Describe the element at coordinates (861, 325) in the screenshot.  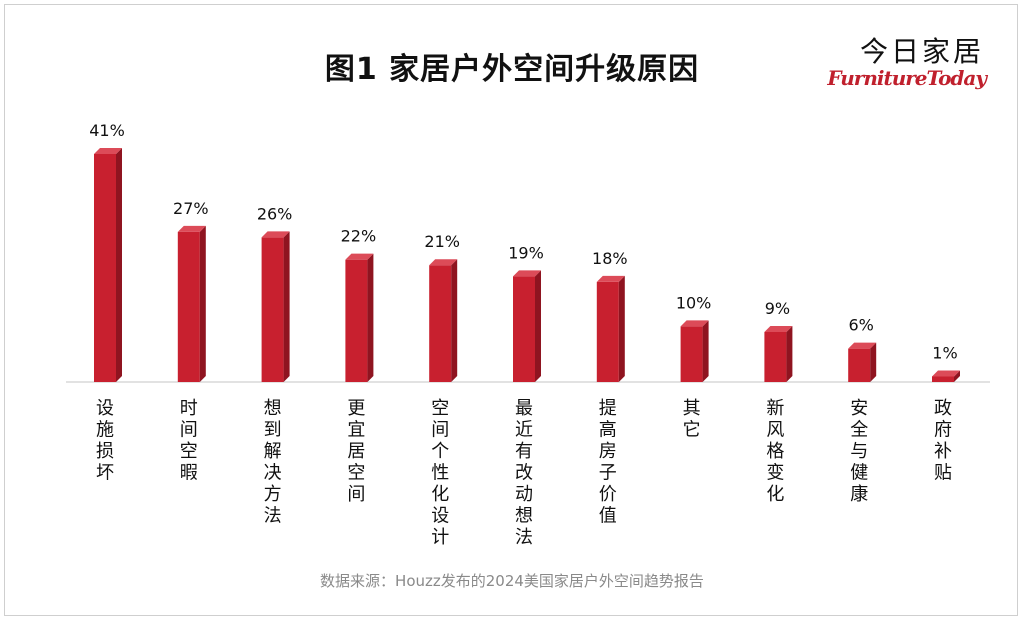
I see `data-label: 6%` at that location.